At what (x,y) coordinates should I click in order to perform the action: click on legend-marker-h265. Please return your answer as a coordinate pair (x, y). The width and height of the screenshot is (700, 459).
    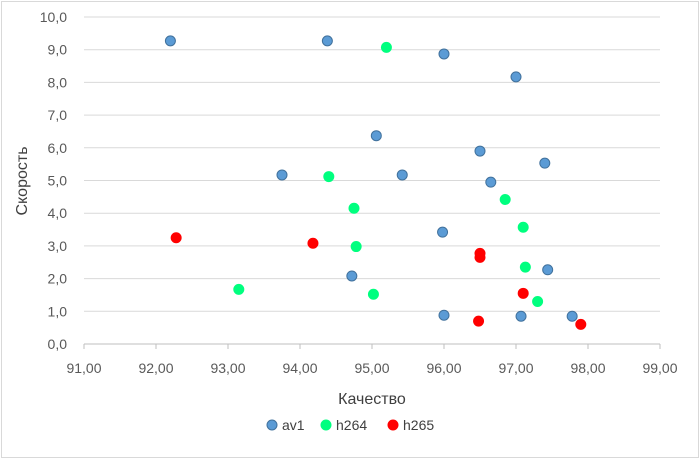
    Looking at the image, I should click on (393, 425).